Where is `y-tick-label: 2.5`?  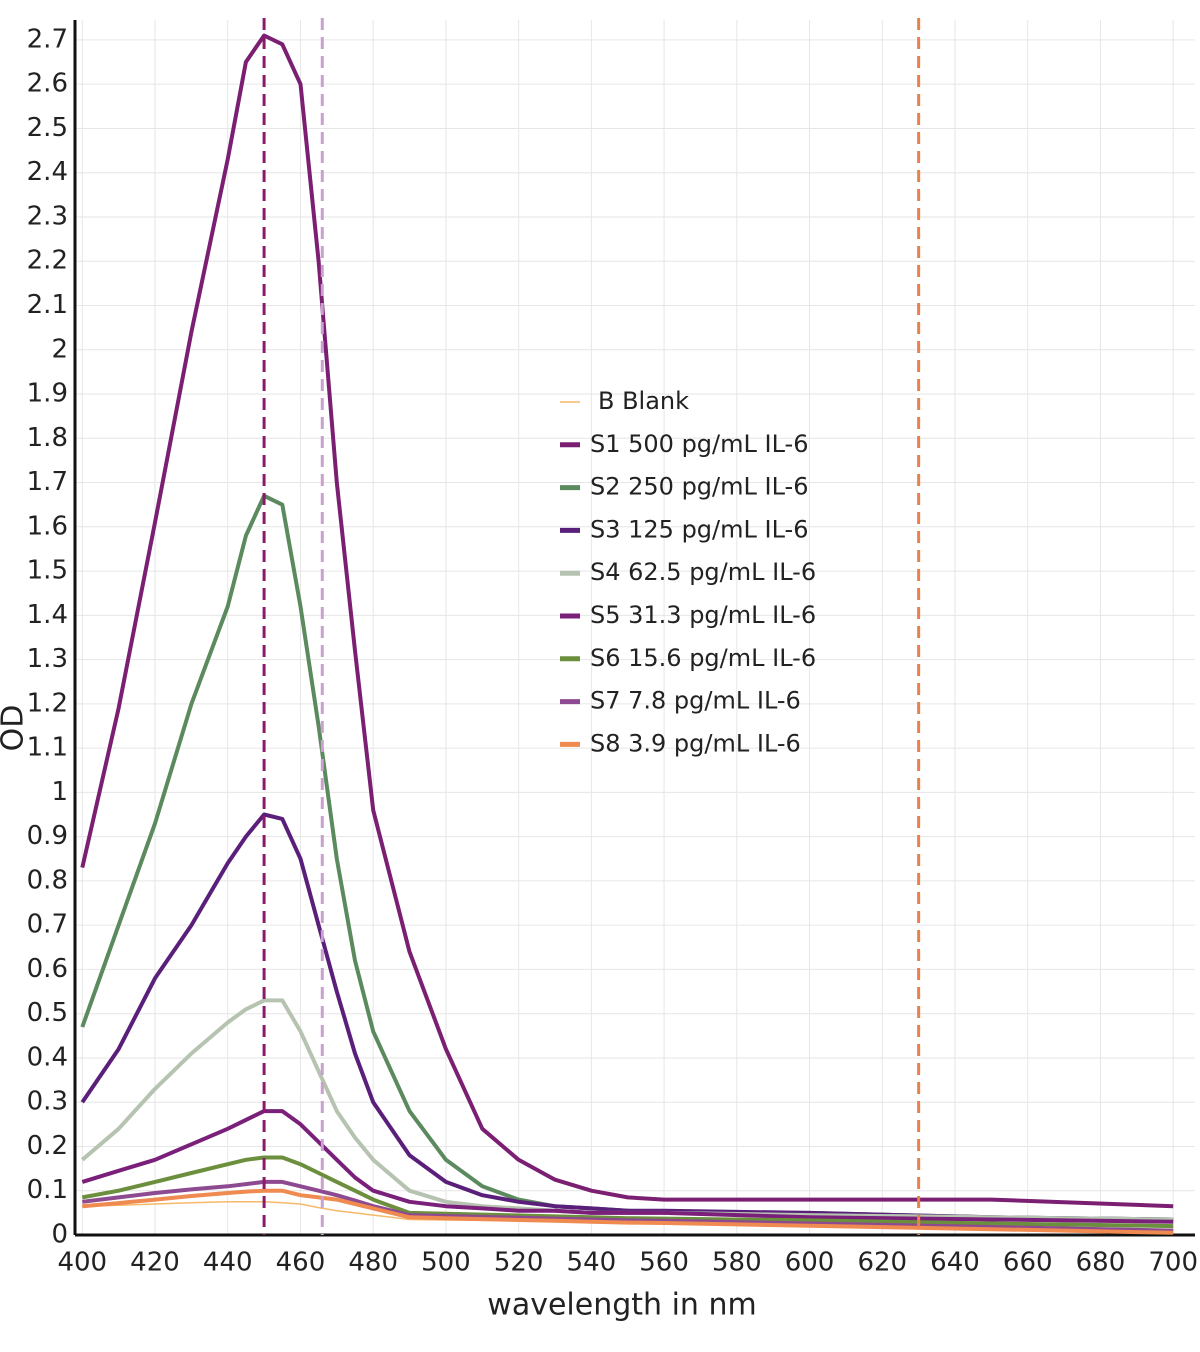
y-tick-label: 2.5 is located at coordinates (47, 128).